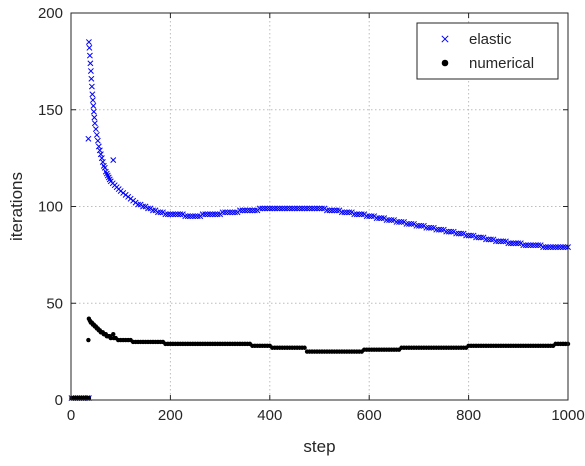 This screenshot has height=466, width=585. I want to click on y-tick-label: 100, so click(50, 207).